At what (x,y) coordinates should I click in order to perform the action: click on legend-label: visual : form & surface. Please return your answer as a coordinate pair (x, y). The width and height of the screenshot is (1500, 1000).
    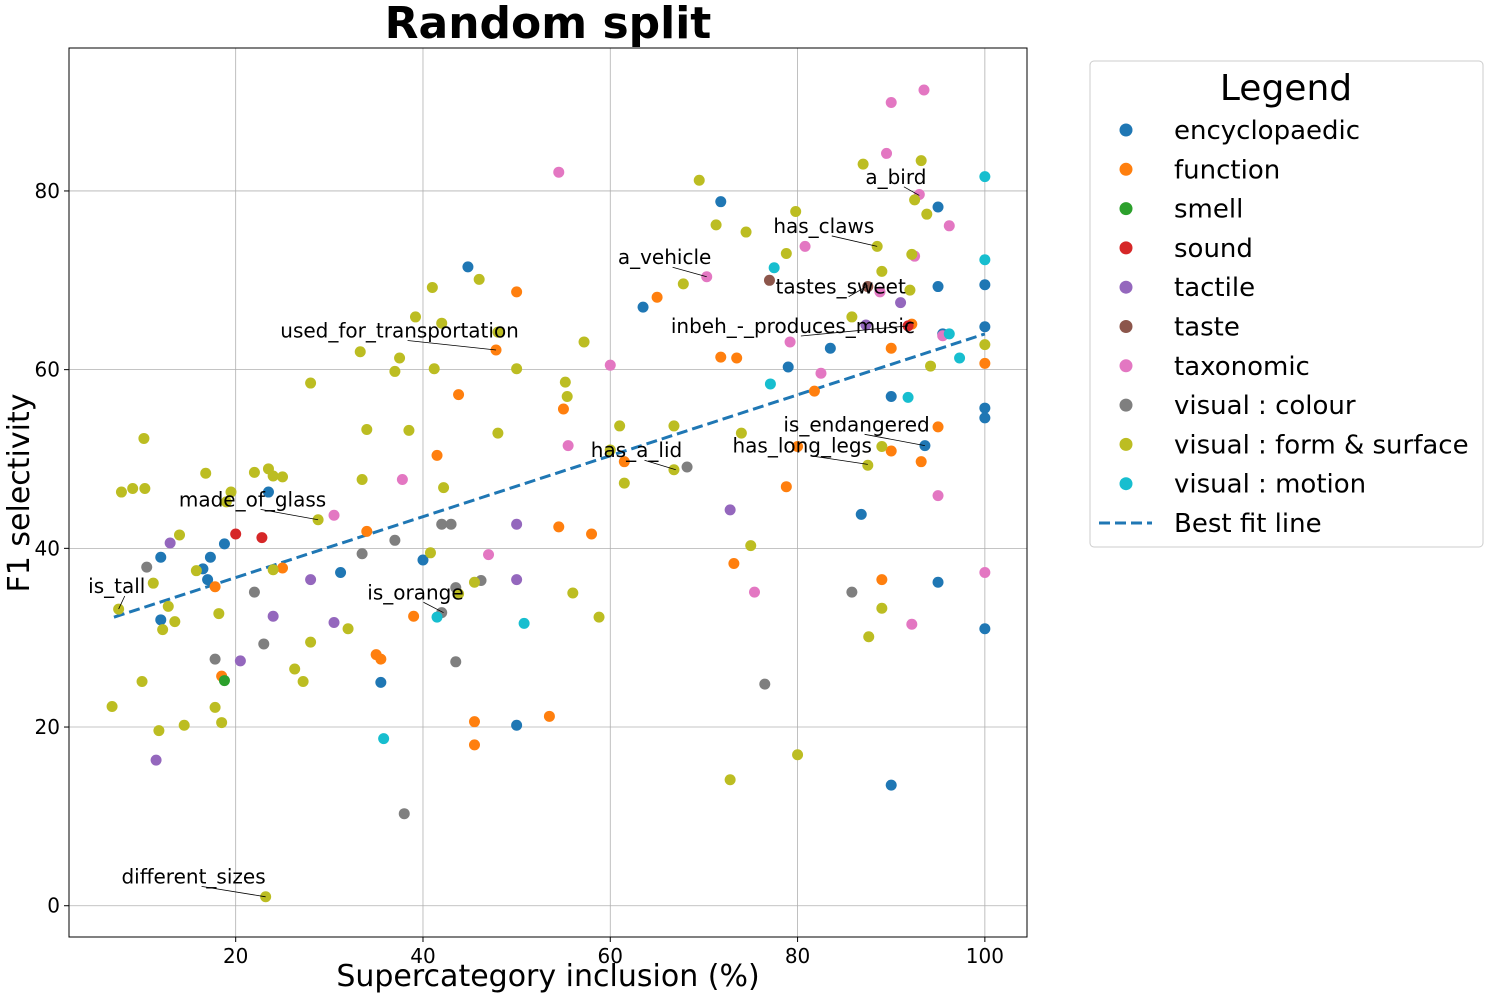
    Looking at the image, I should click on (1321, 445).